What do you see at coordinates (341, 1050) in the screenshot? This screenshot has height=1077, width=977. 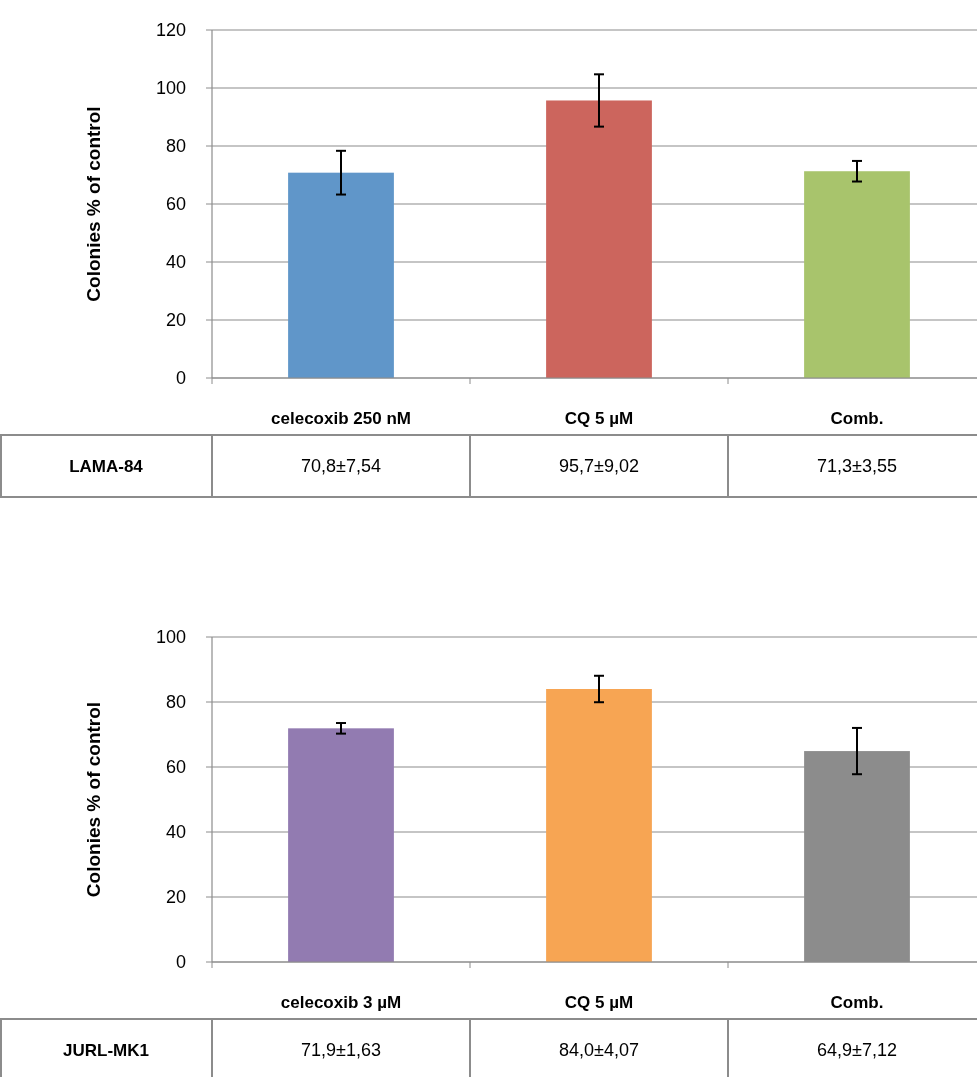 I see `data-label: 71,9±1,63` at bounding box center [341, 1050].